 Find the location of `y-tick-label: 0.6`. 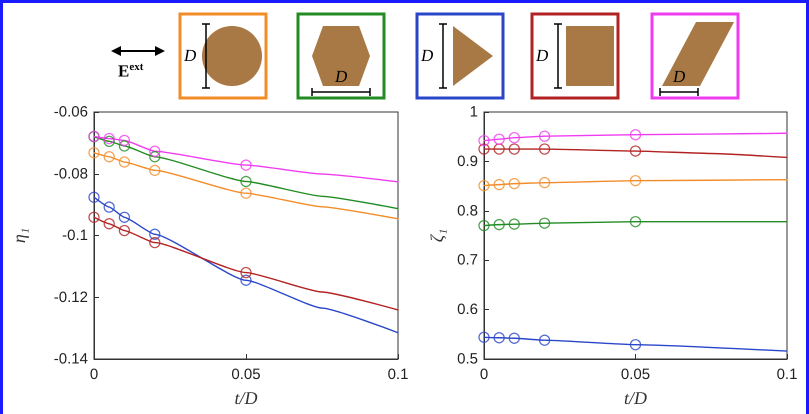

y-tick-label: 0.6 is located at coordinates (467, 309).